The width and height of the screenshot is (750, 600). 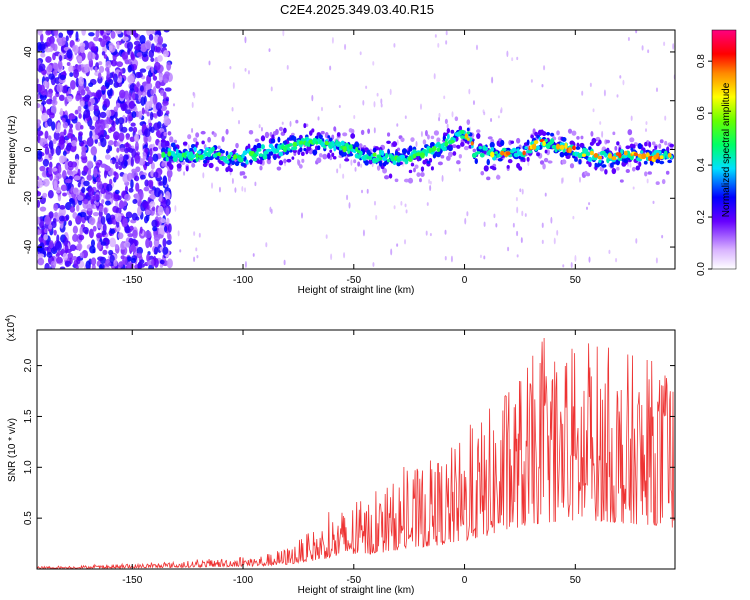 What do you see at coordinates (356, 290) in the screenshot?
I see `spectrogram-x-label: Height of straight line (km)` at bounding box center [356, 290].